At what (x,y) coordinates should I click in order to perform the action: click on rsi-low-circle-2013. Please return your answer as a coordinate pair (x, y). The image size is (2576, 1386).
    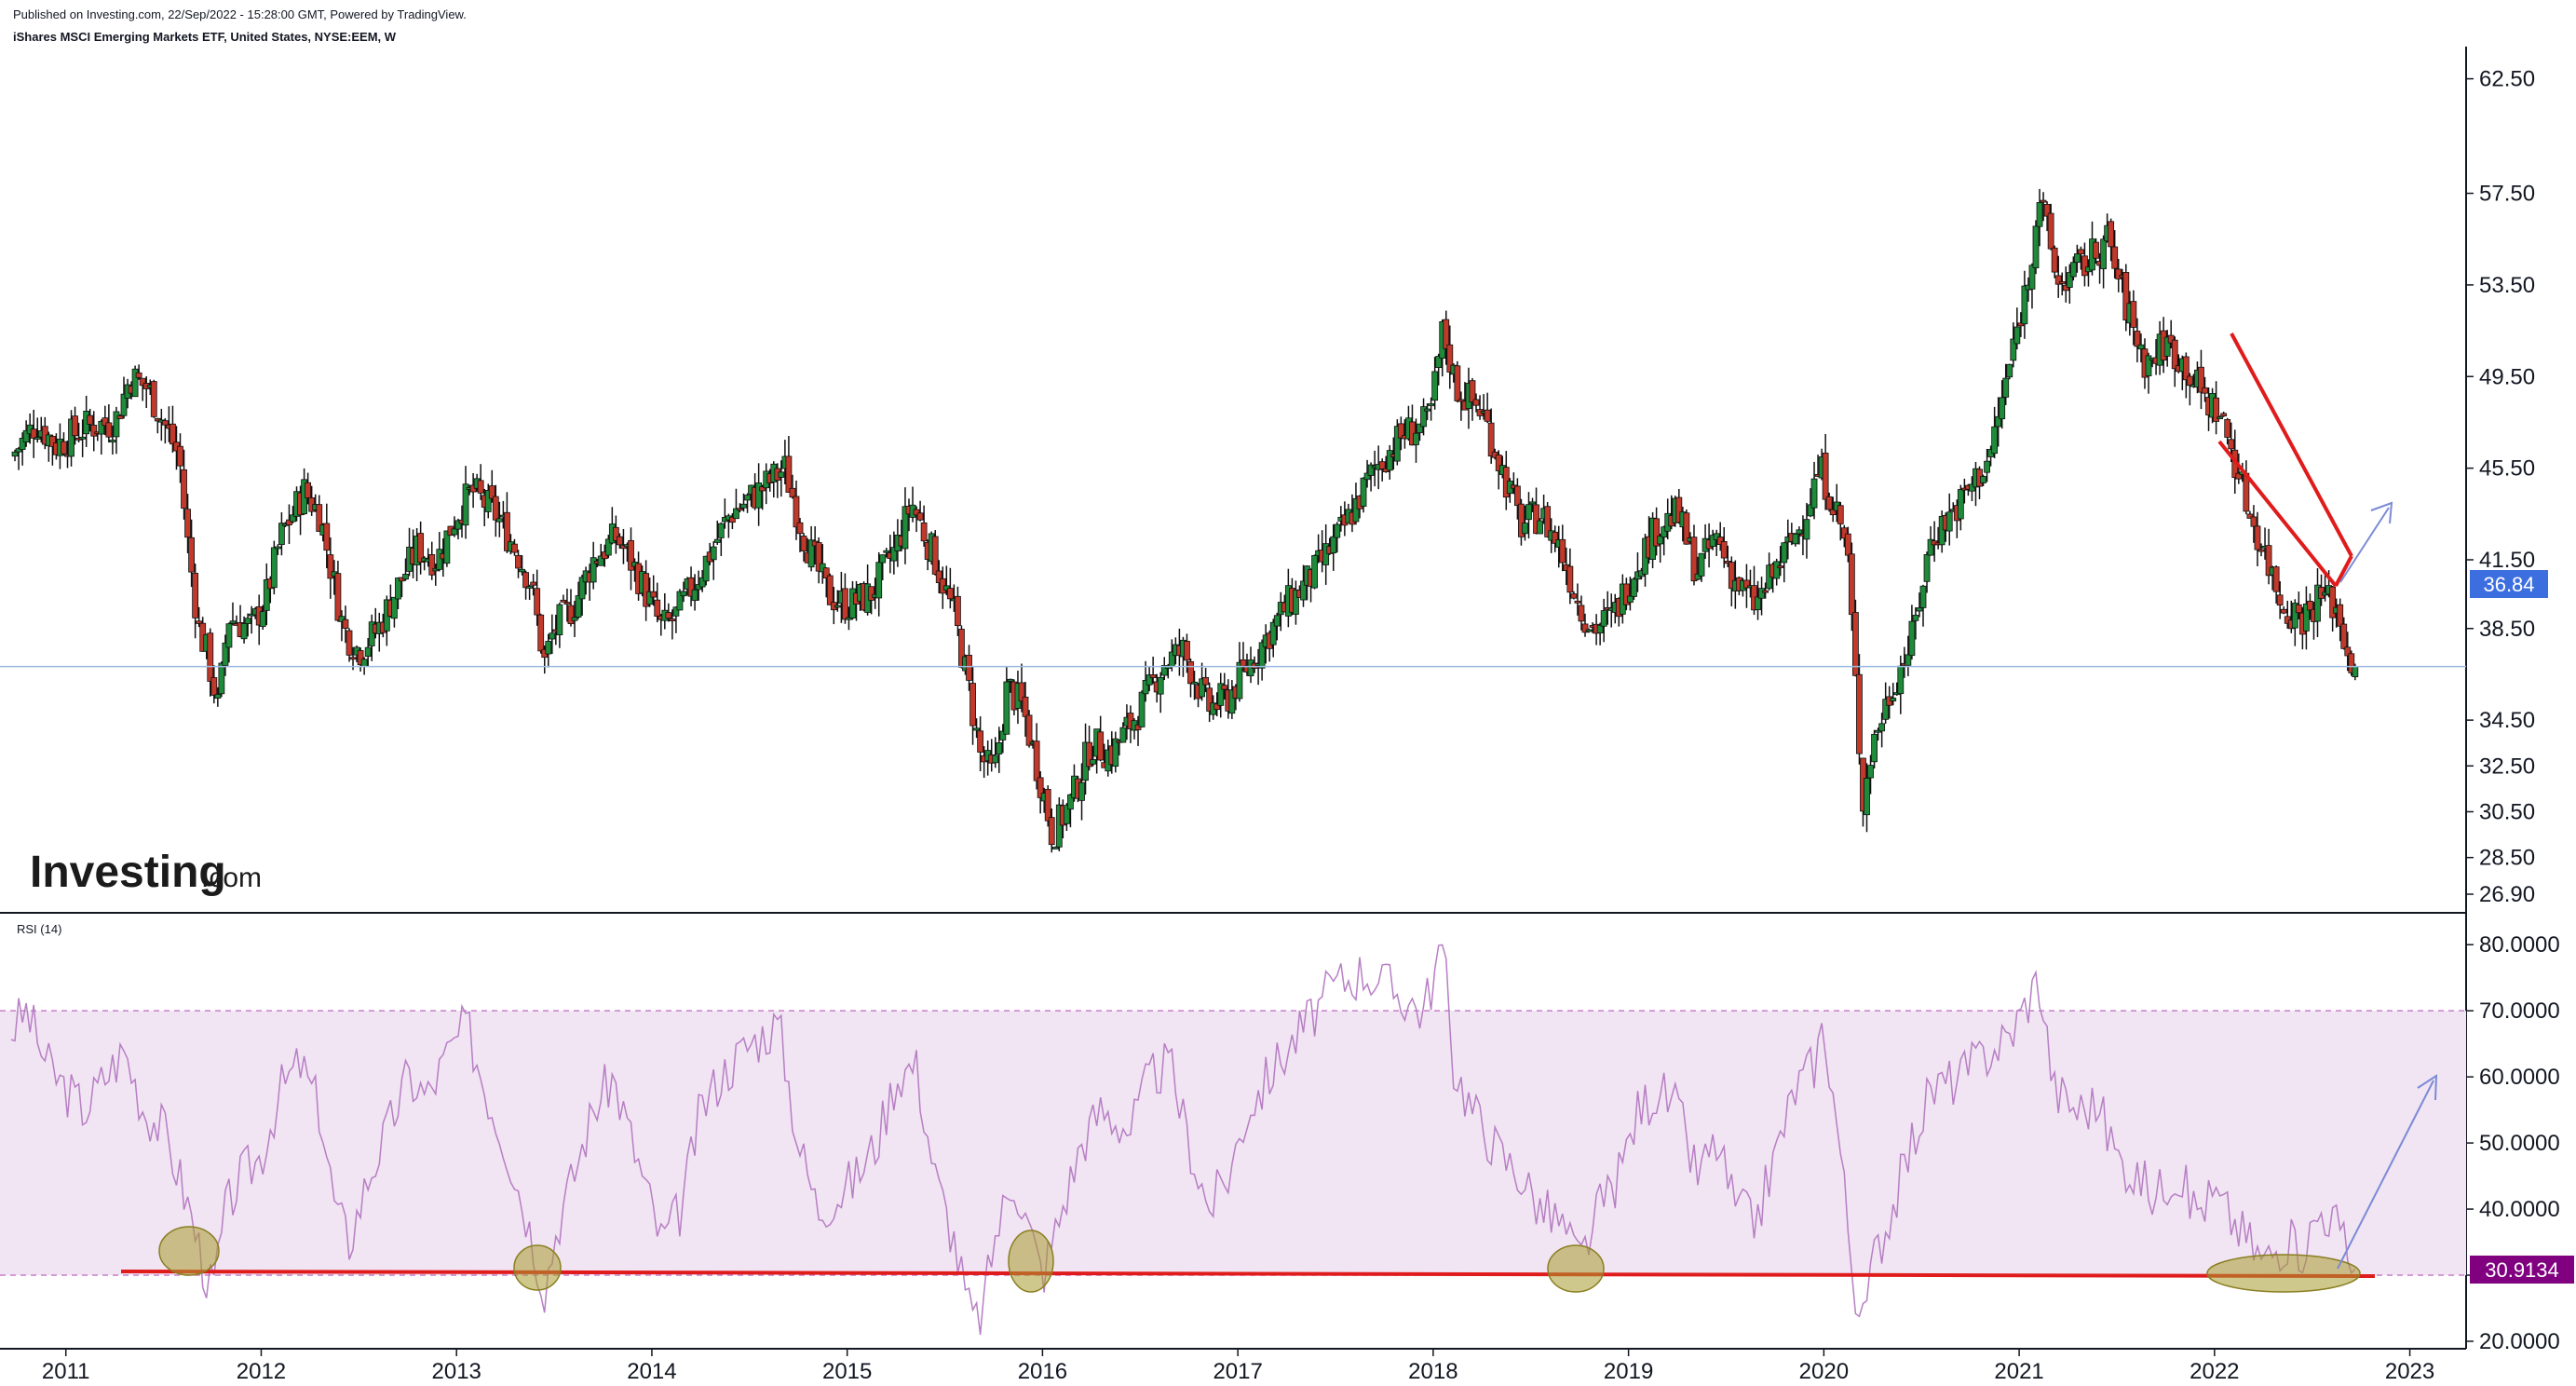
    Looking at the image, I should click on (537, 1267).